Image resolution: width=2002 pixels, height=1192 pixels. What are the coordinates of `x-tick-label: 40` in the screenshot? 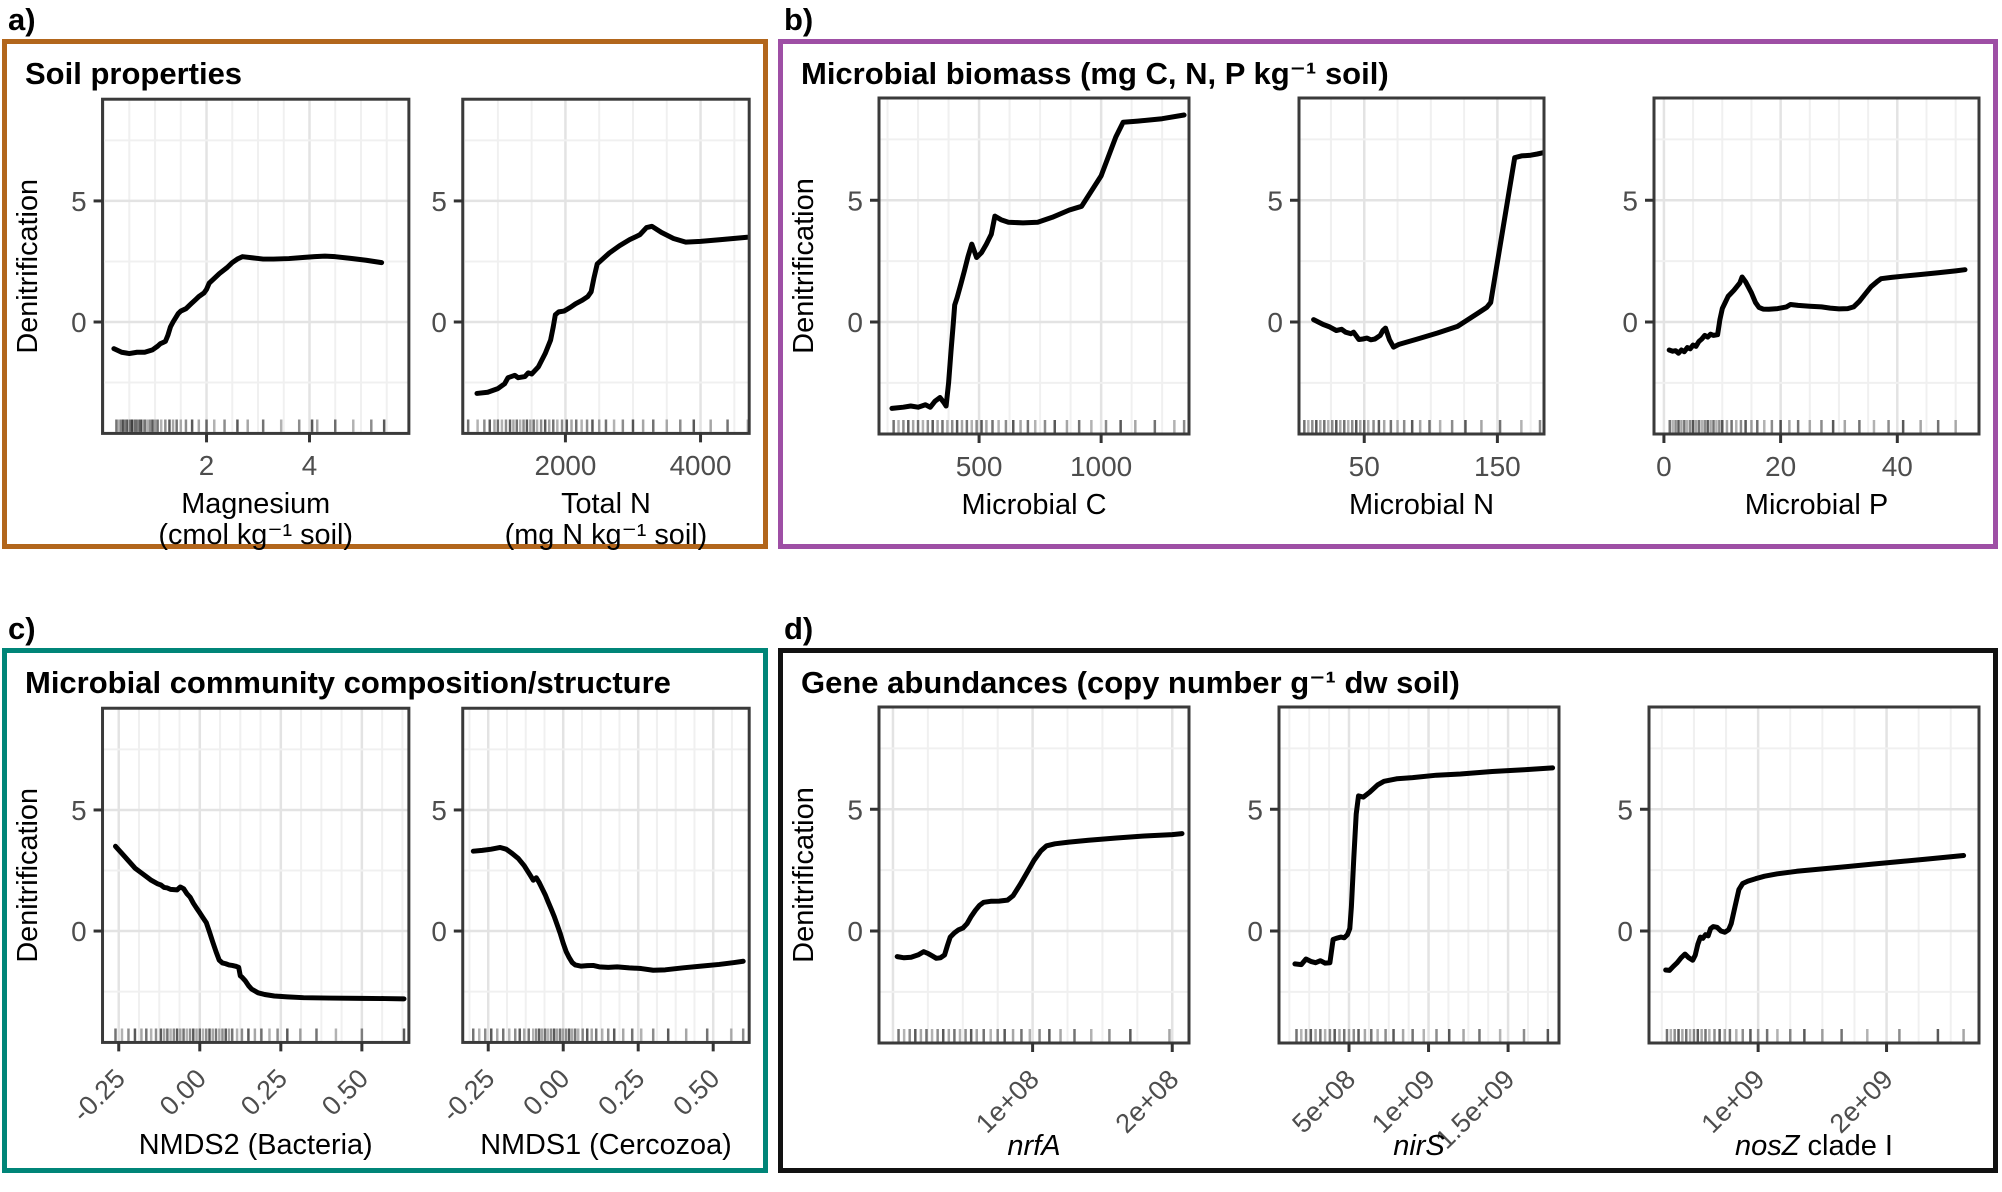 It's located at (1897, 466).